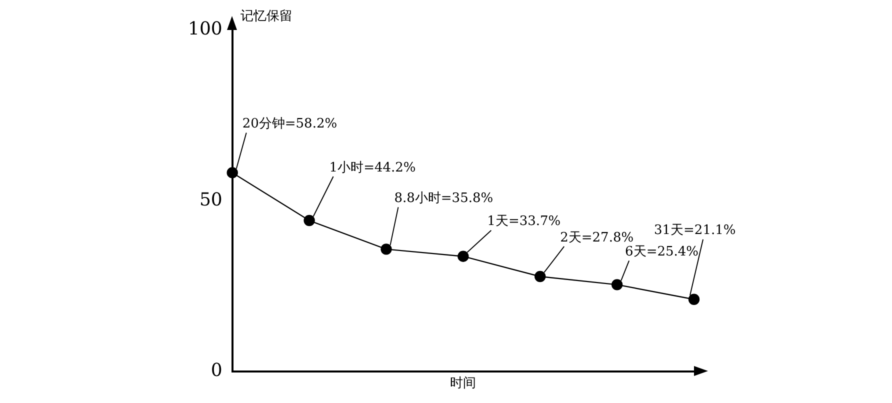 The height and width of the screenshot is (403, 892). Describe the element at coordinates (695, 230) in the screenshot. I see `data-label: 31天=21.1%` at that location.